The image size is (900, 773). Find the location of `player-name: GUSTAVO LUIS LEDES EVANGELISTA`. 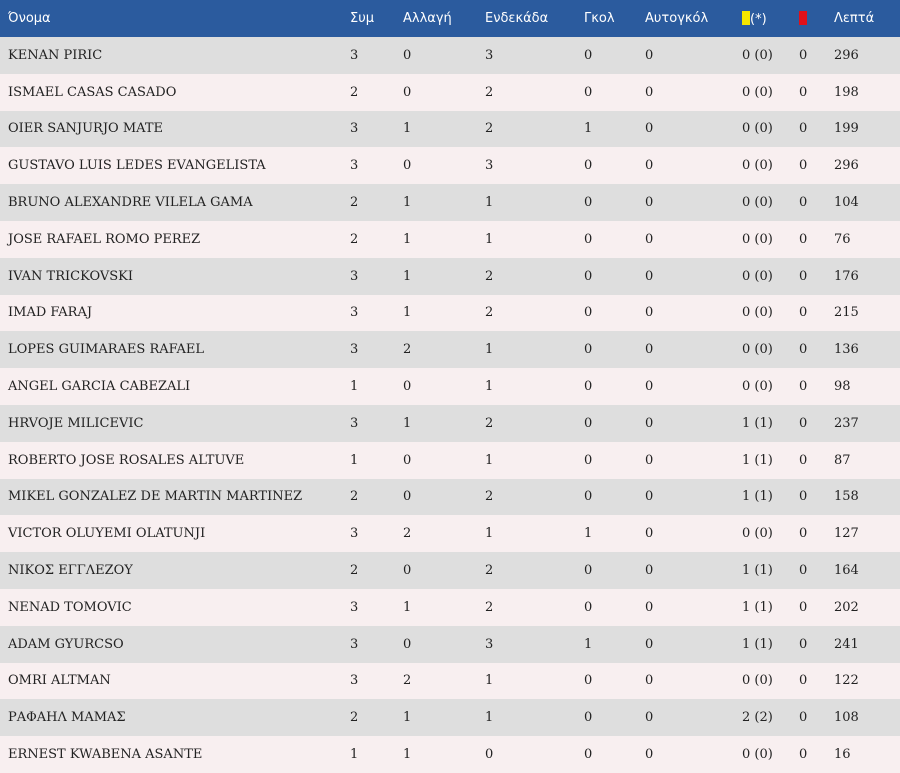

player-name: GUSTAVO LUIS LEDES EVANGELISTA is located at coordinates (137, 166).